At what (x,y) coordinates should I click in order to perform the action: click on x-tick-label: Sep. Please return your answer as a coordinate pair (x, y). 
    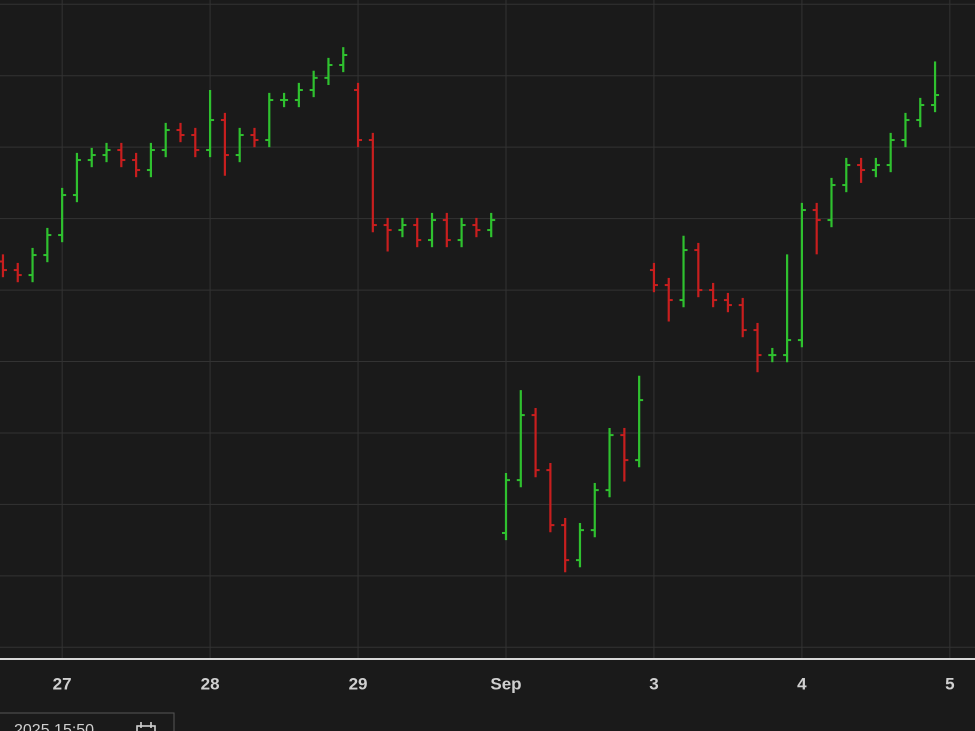
    Looking at the image, I should click on (505, 683).